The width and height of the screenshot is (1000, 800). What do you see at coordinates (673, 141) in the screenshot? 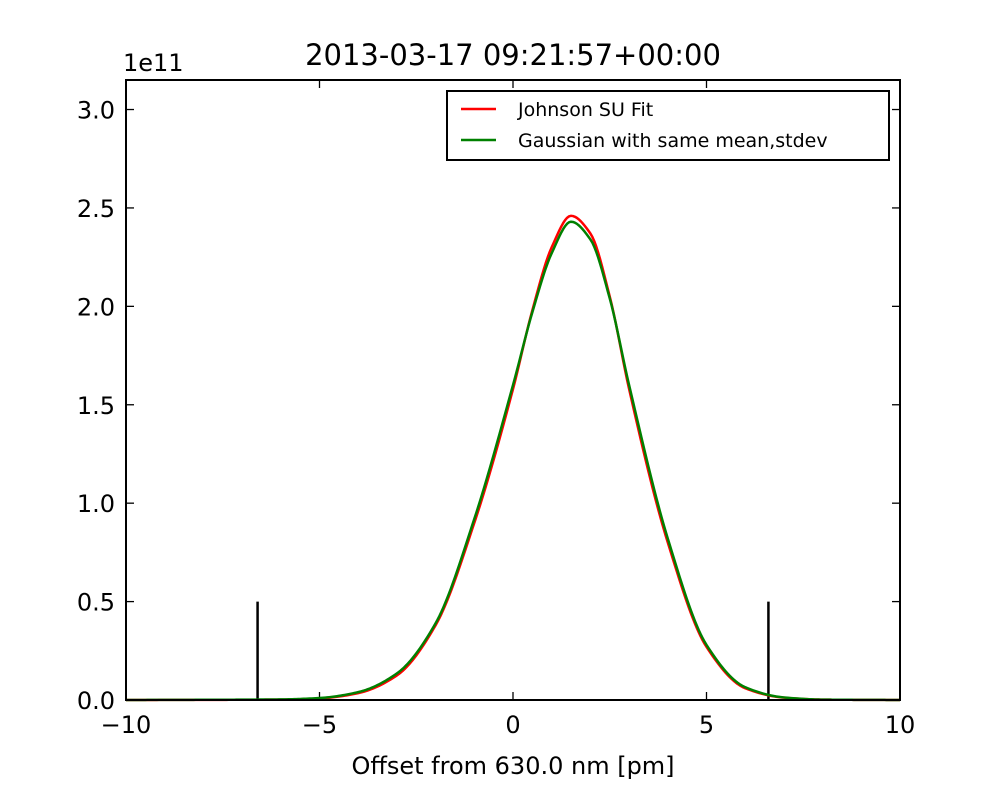
I see `legend-label: Gaussian with same mean,stdev` at bounding box center [673, 141].